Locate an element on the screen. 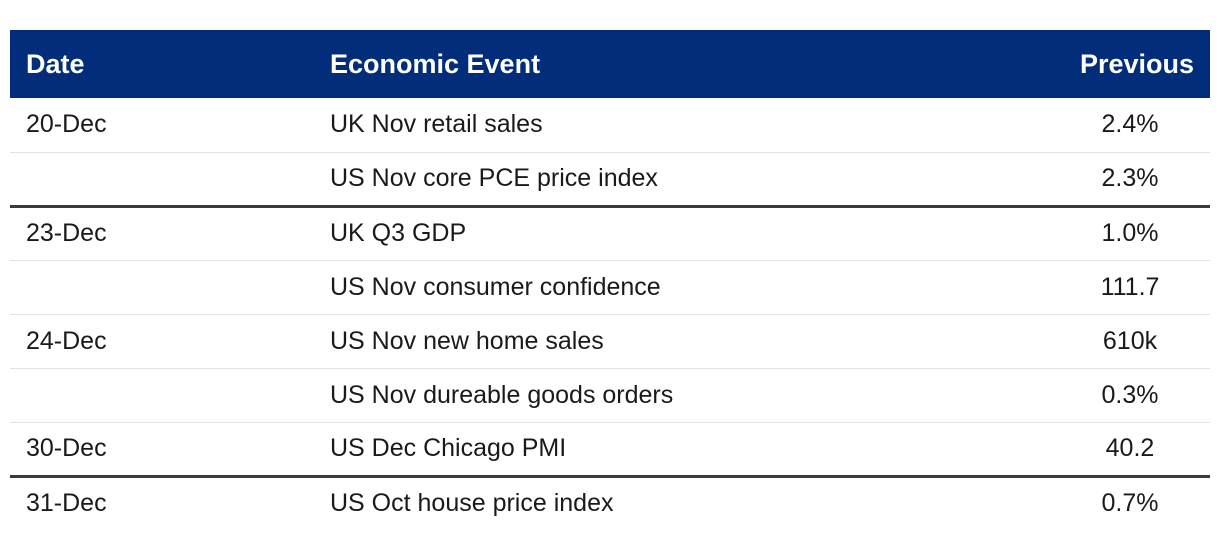  previous-cell: 0.7% is located at coordinates (1100, 502).